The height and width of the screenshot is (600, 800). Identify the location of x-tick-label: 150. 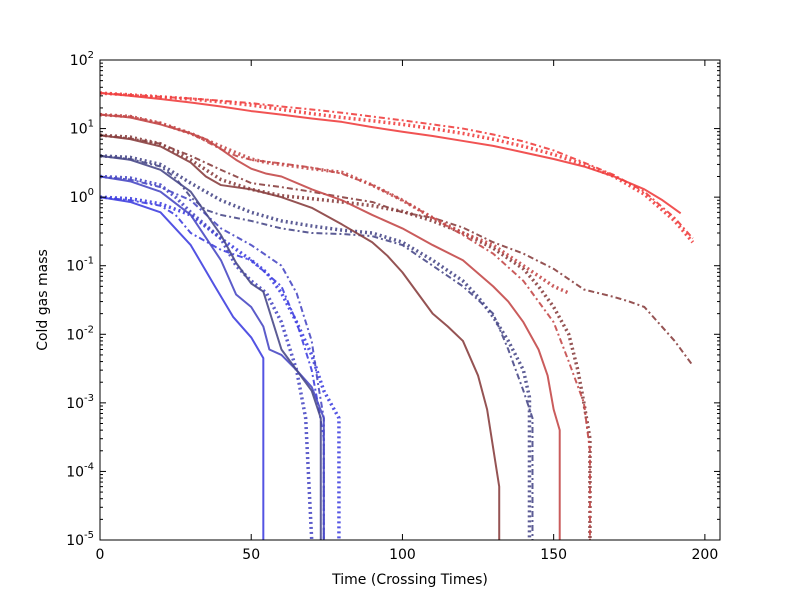
(553, 555).